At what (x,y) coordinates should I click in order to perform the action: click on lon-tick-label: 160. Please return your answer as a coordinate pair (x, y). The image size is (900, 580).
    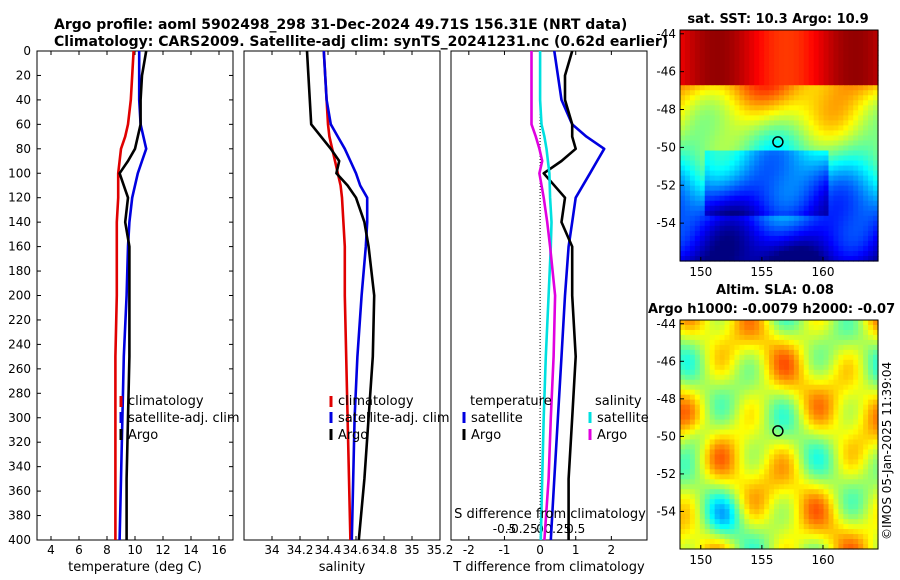
    Looking at the image, I should click on (823, 272).